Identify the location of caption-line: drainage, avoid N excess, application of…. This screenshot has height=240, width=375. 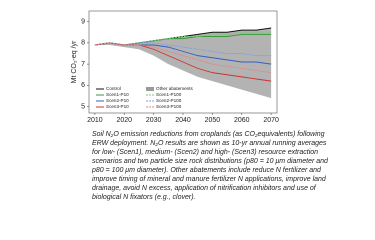
(204, 188).